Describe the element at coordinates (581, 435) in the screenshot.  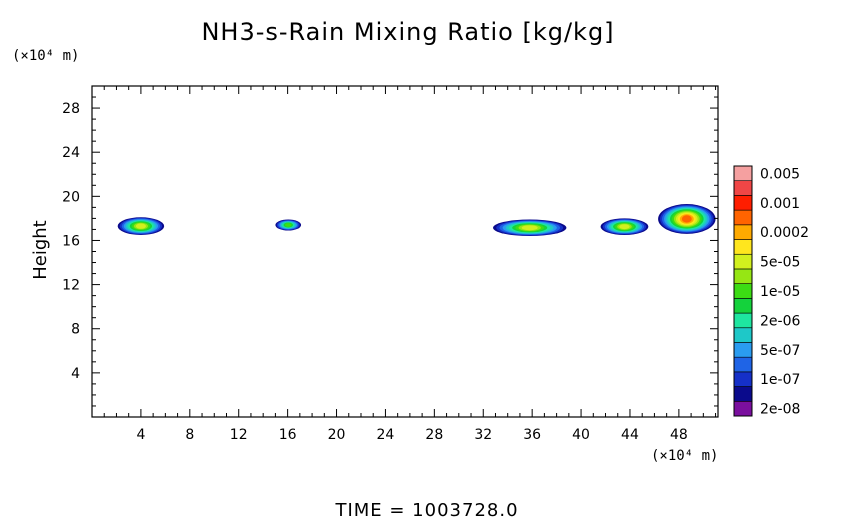
I see `x-tick-label: 40` at that location.